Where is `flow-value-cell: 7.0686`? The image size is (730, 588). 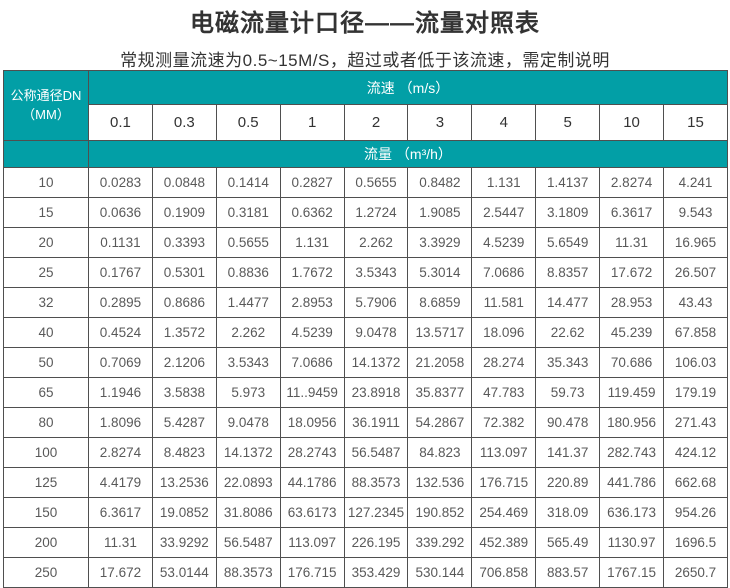 flow-value-cell: 7.0686 is located at coordinates (312, 362).